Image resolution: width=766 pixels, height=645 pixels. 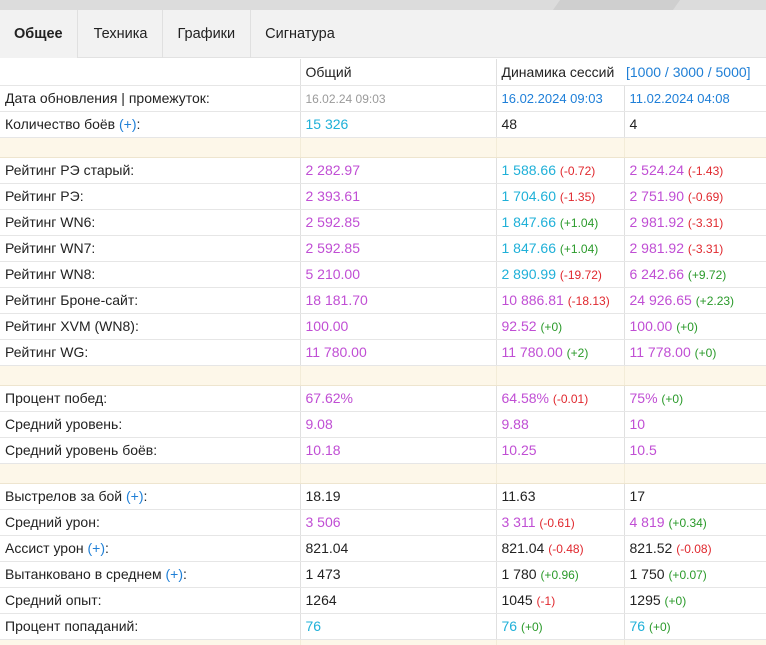 What do you see at coordinates (397, 72) in the screenshot?
I see `header-overall: Общий` at bounding box center [397, 72].